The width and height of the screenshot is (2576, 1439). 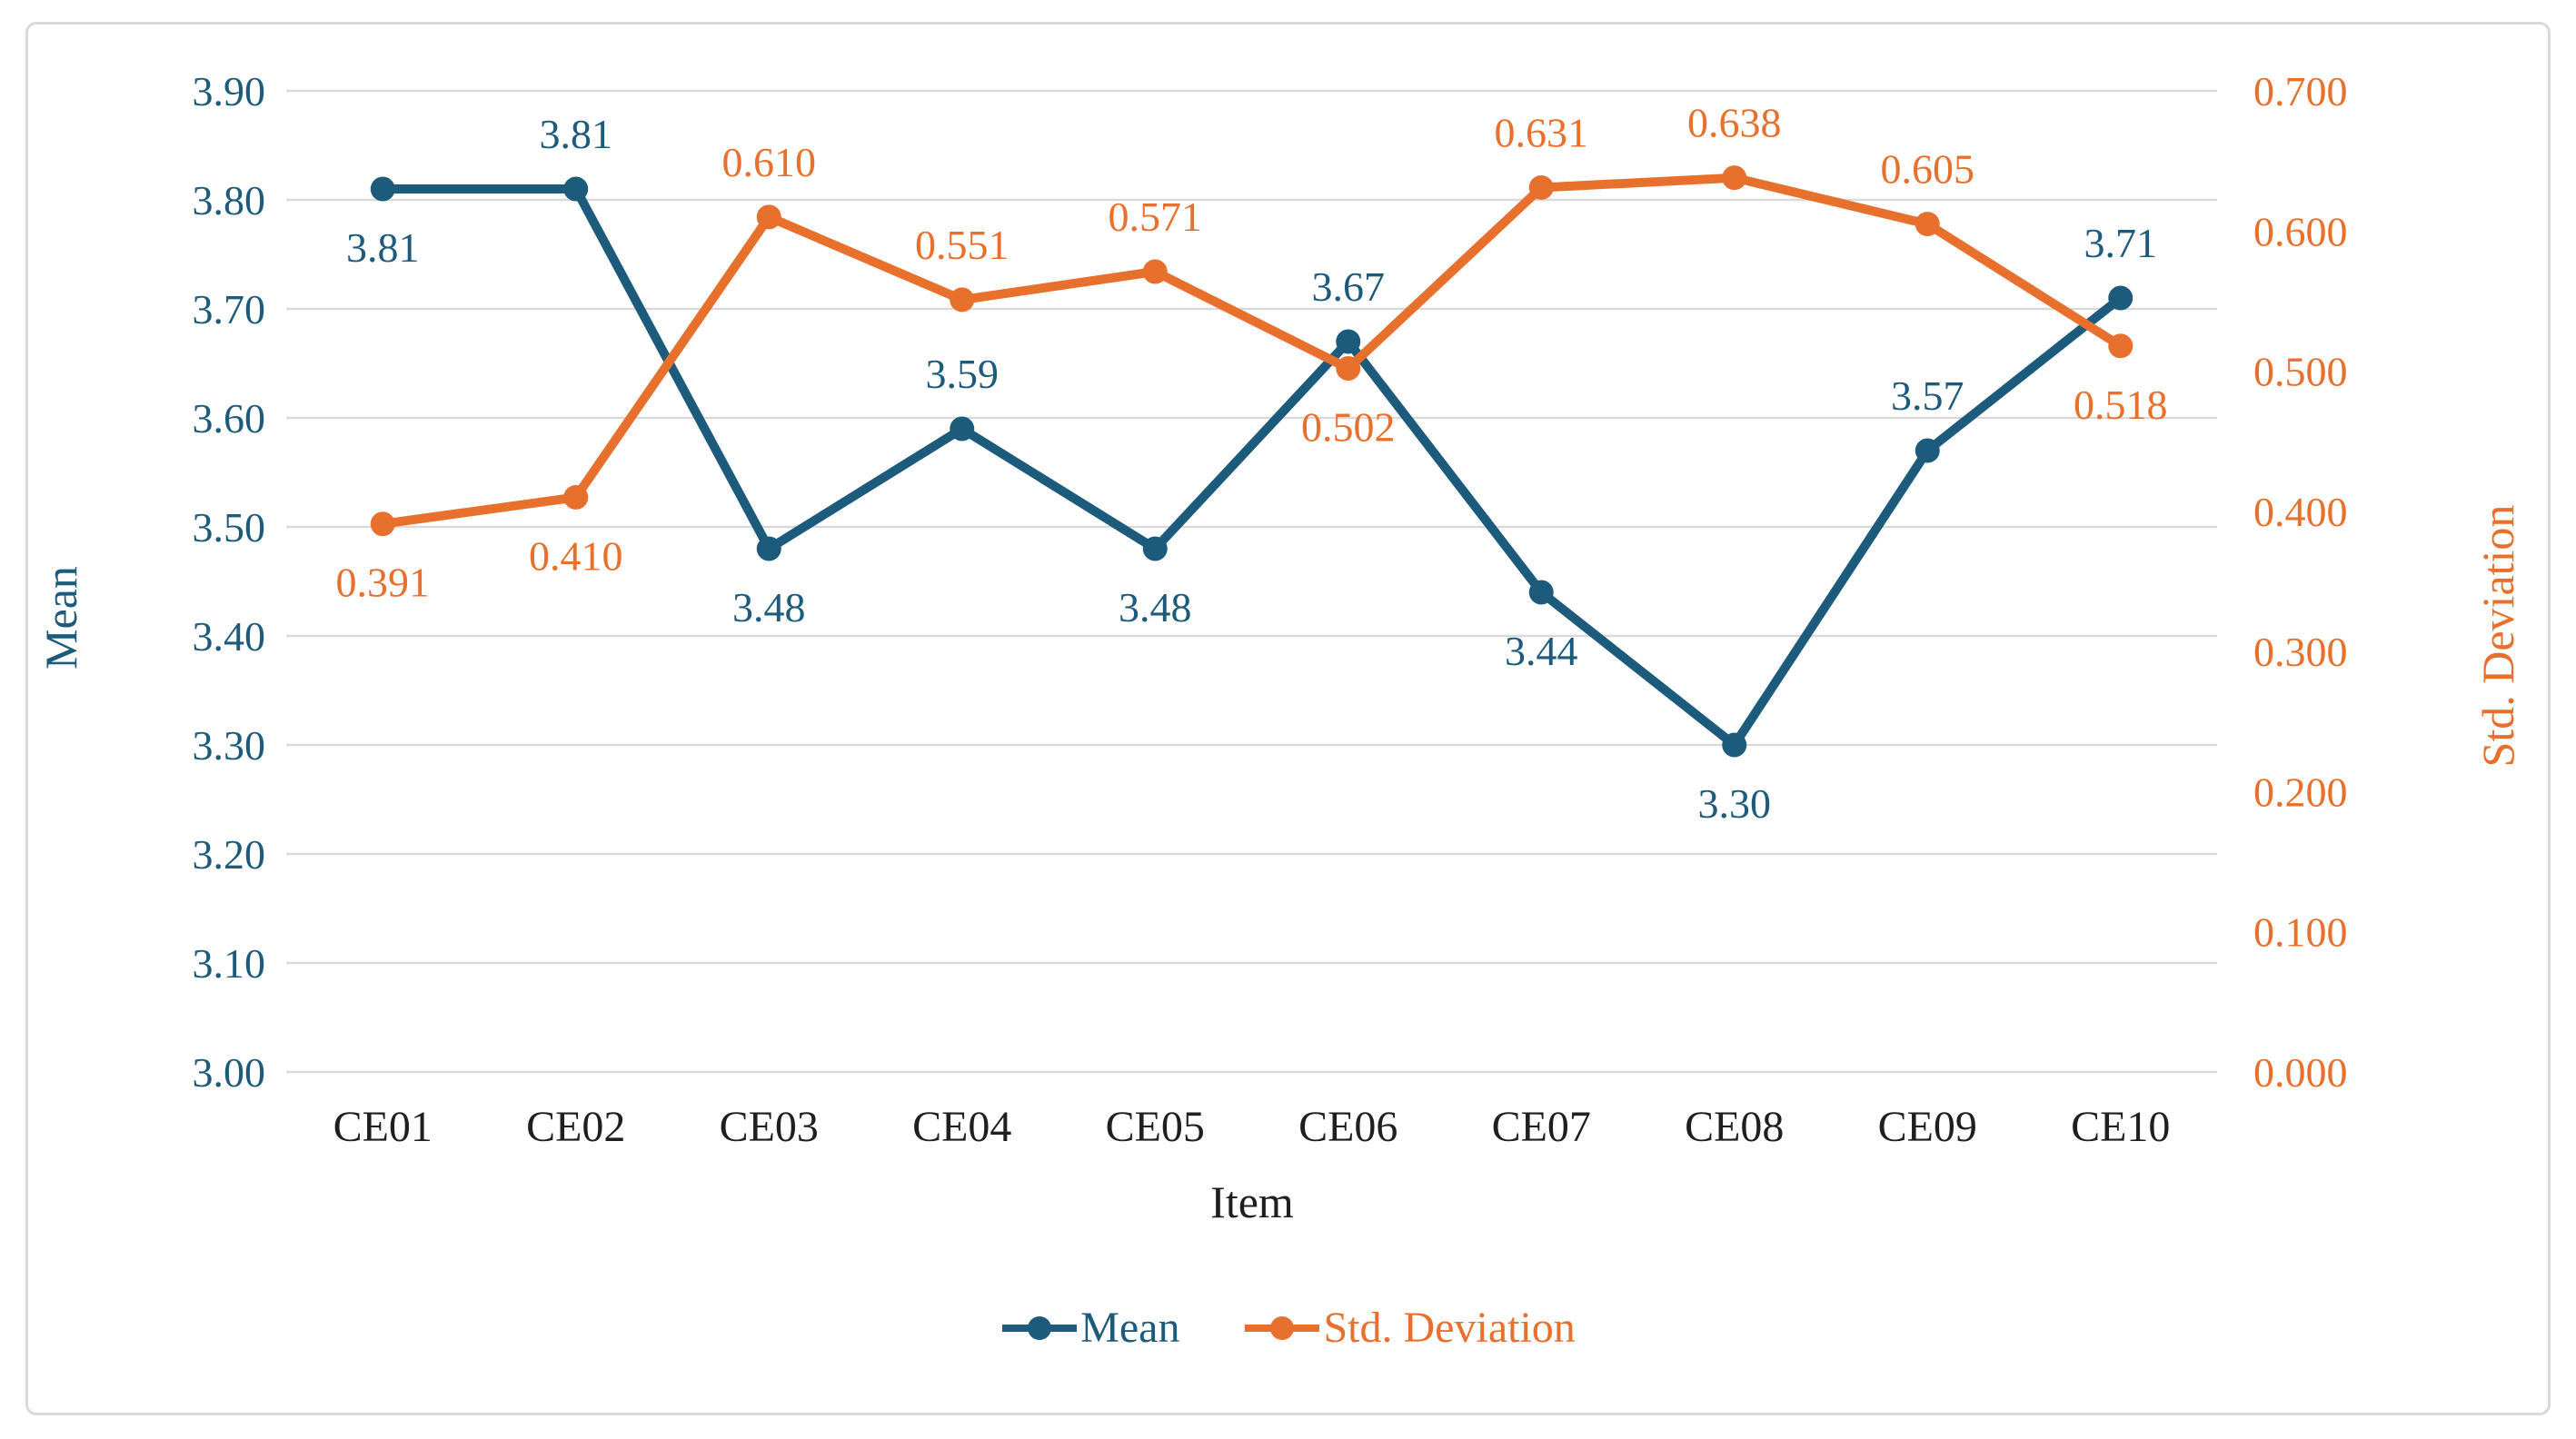 What do you see at coordinates (1349, 426) in the screenshot?
I see `std-deviation-data-label: 0.502` at bounding box center [1349, 426].